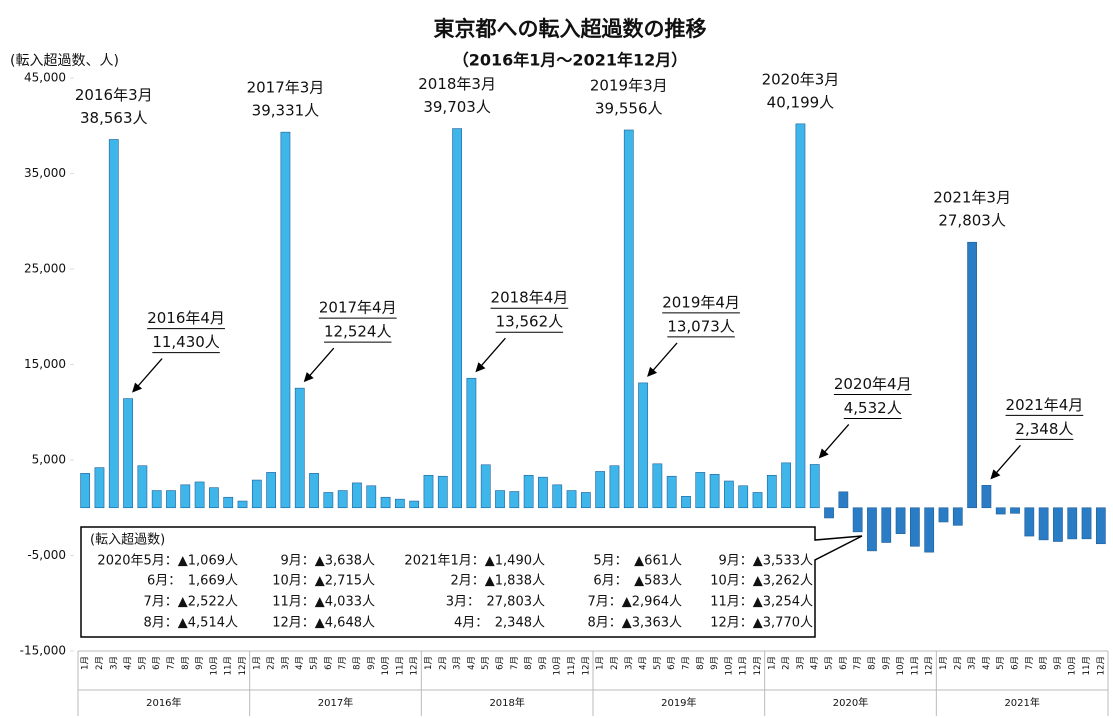  What do you see at coordinates (835, 440) in the screenshot?
I see `arrow` at bounding box center [835, 440].